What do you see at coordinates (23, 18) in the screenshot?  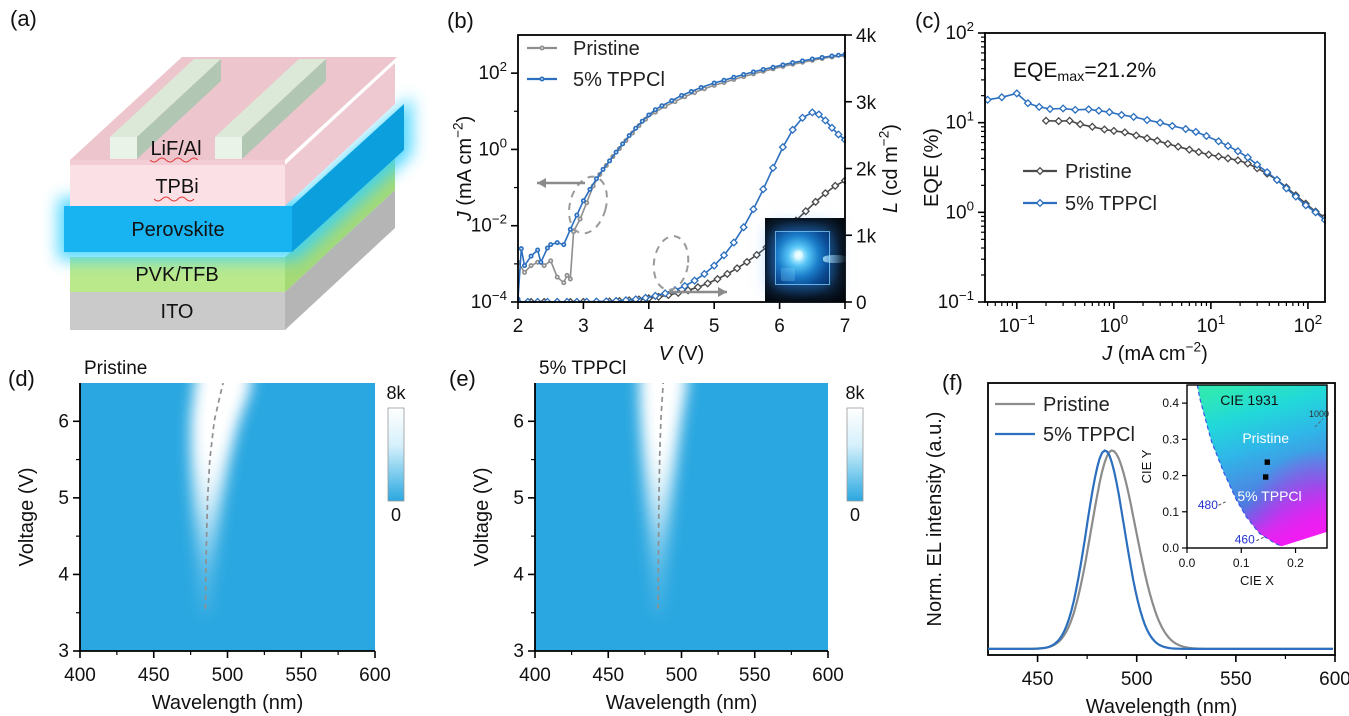 I see `panel-label-a: (a)` at bounding box center [23, 18].